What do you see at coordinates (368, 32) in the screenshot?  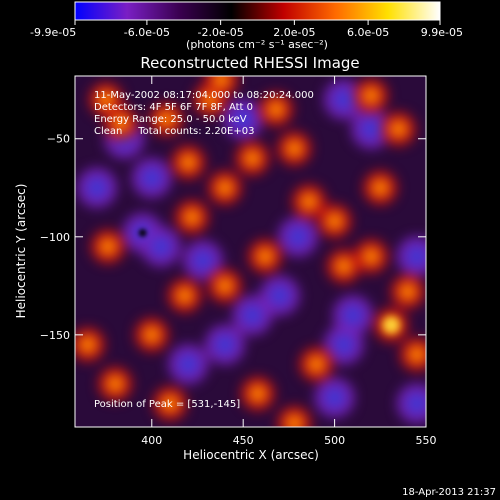 I see `colorbar-tick-label: 6.0e-05` at bounding box center [368, 32].